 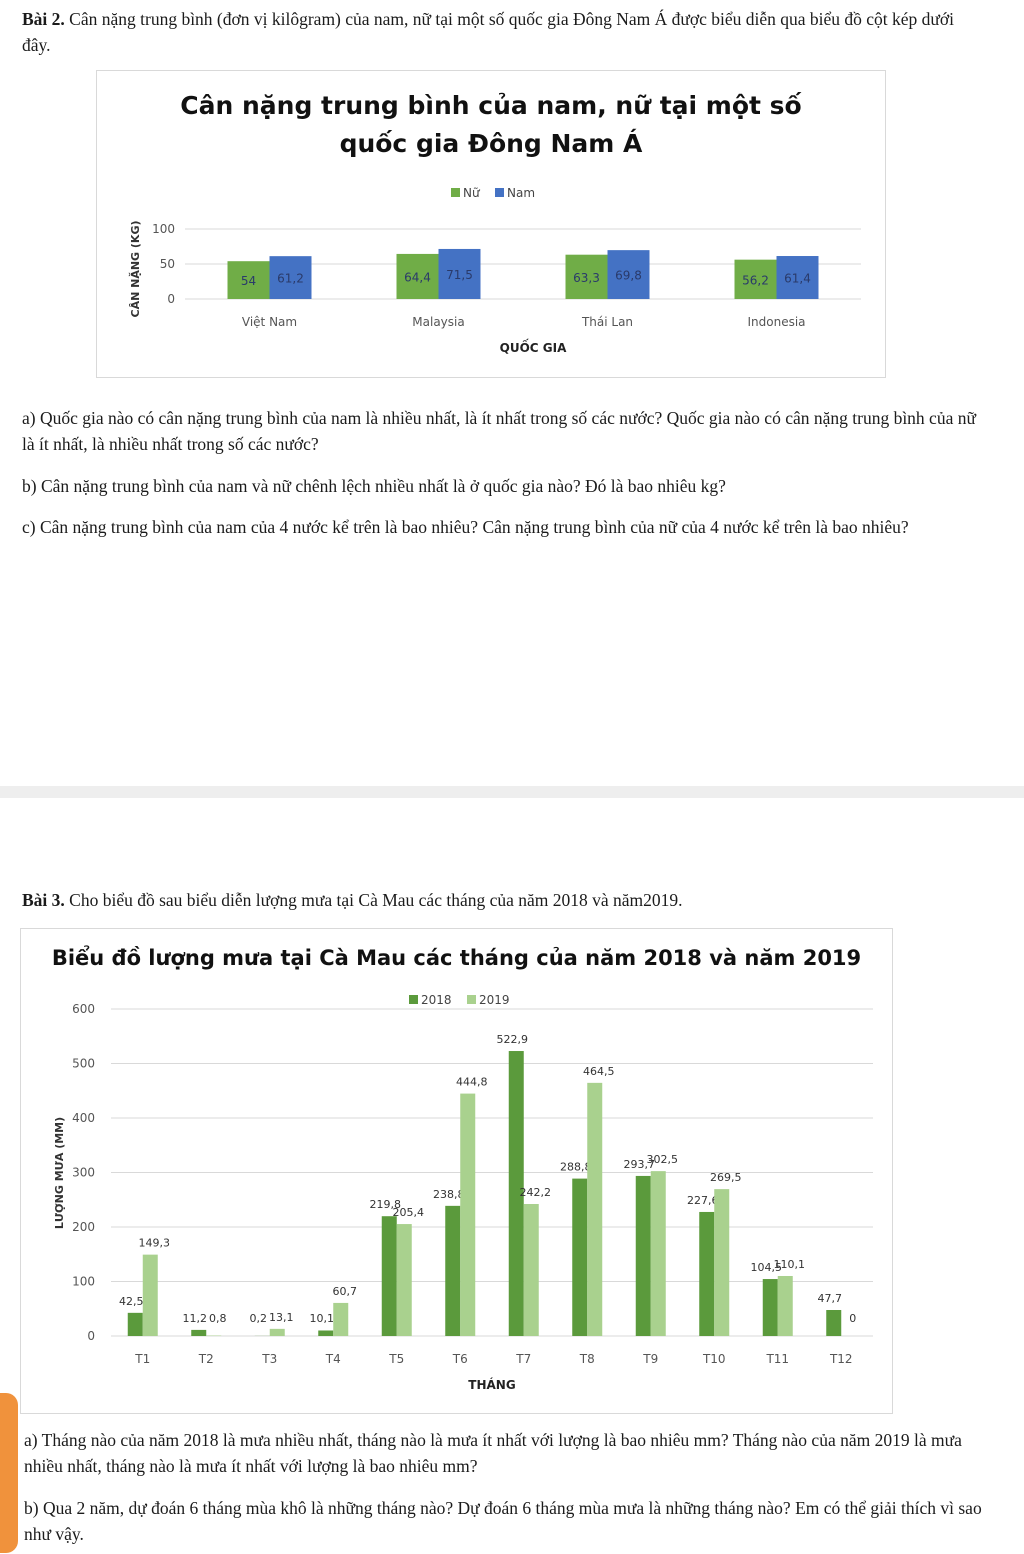 What do you see at coordinates (640, 1164) in the screenshot?
I see `data-label: 293,7` at bounding box center [640, 1164].